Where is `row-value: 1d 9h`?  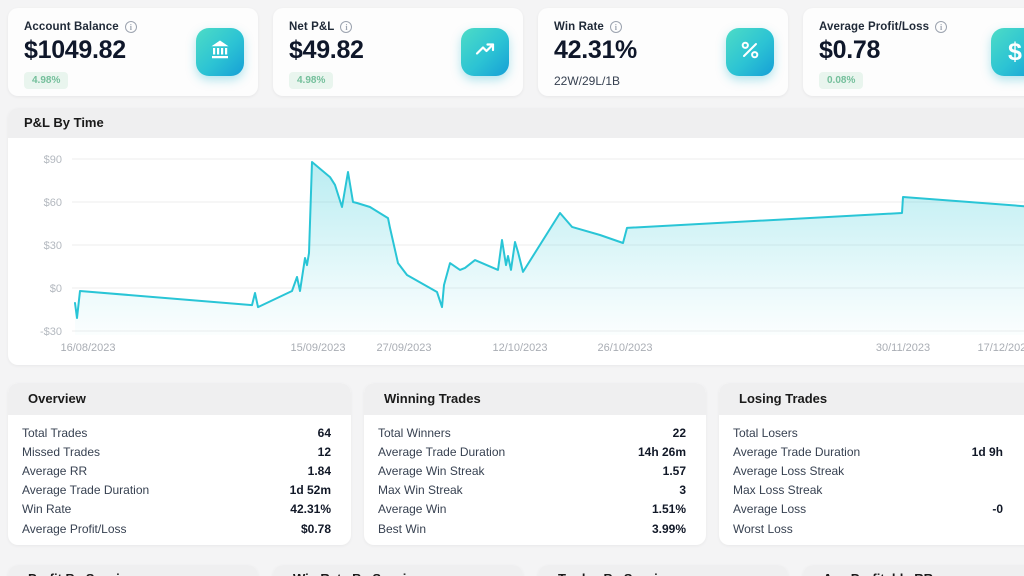
row-value: 1d 9h is located at coordinates (987, 451).